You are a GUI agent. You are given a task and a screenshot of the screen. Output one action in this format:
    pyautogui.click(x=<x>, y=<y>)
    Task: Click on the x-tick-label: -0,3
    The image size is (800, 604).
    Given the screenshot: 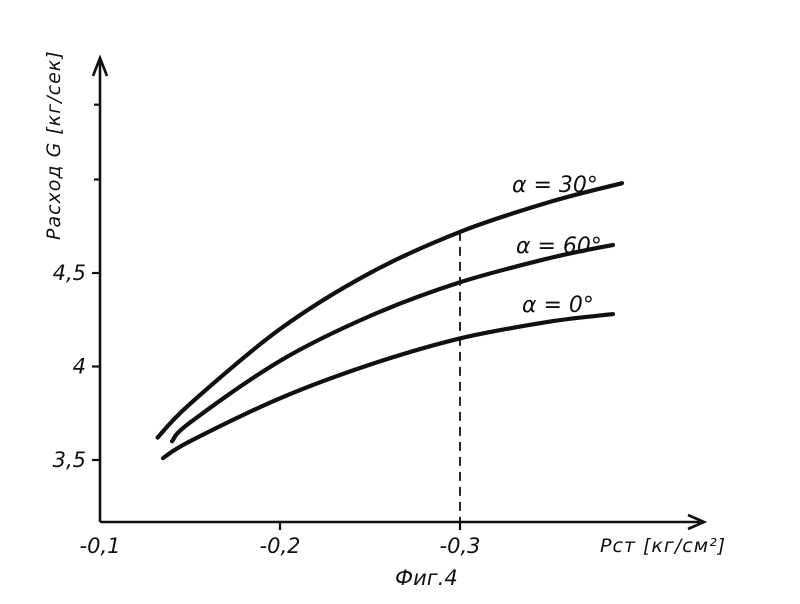 What is the action you would take?
    pyautogui.click(x=460, y=546)
    